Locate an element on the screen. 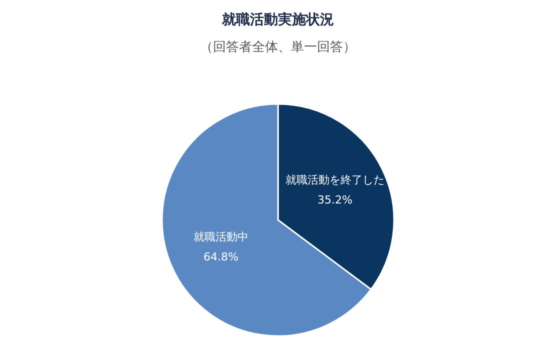  data-label: 64.8% is located at coordinates (220, 257).